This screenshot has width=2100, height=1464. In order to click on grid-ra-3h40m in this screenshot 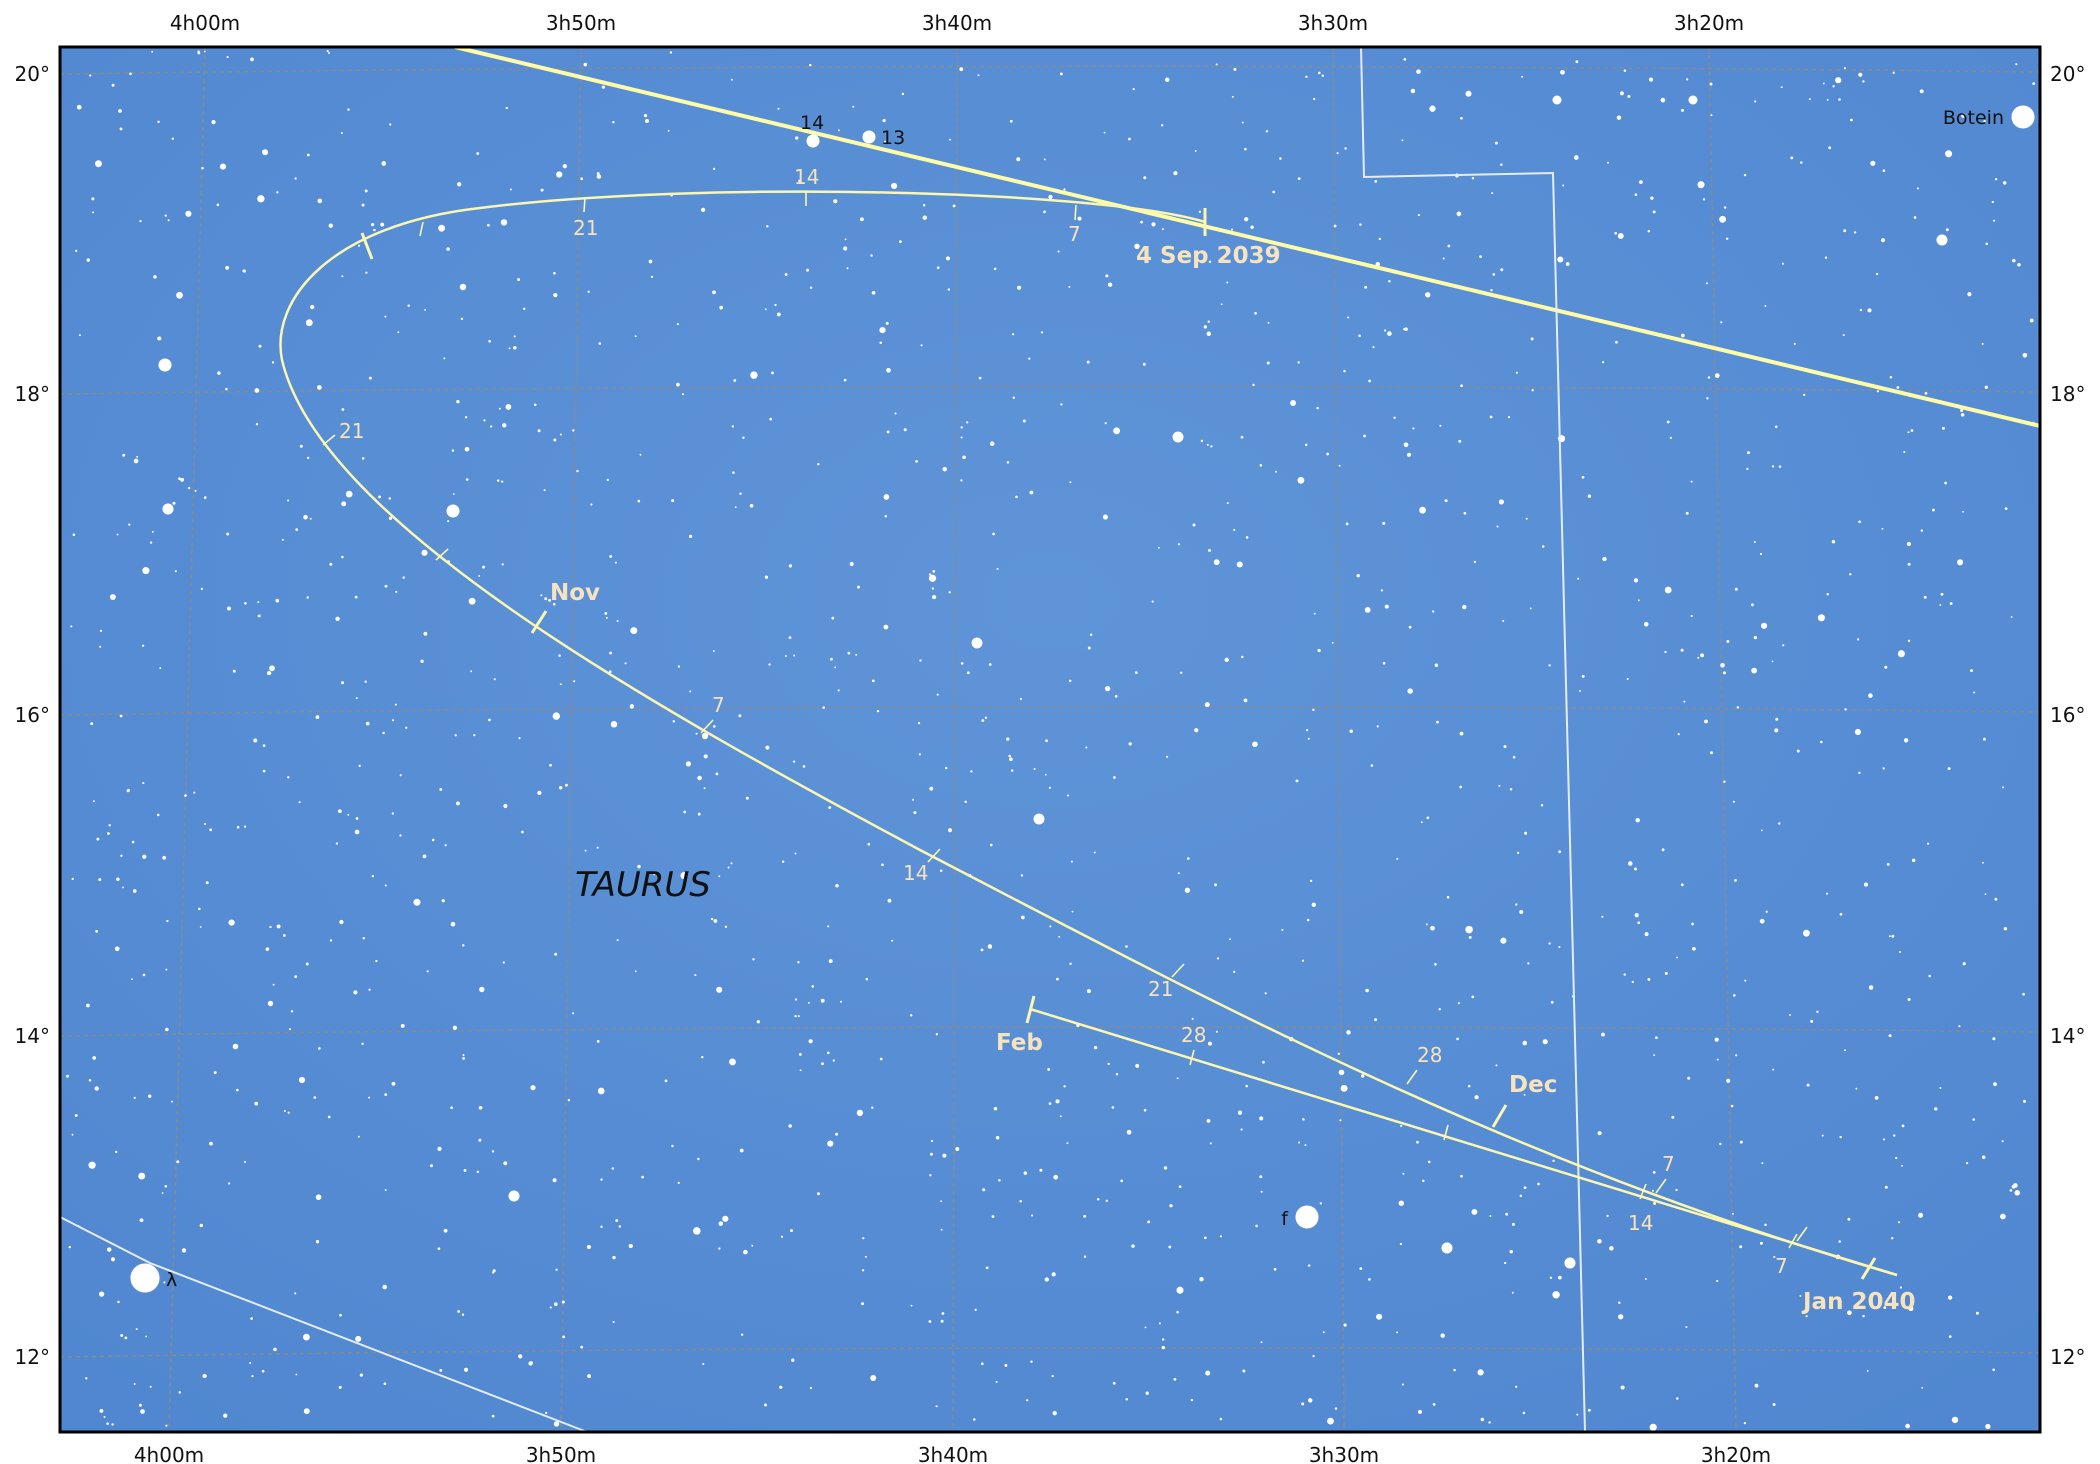, I will do `click(955, 739)`.